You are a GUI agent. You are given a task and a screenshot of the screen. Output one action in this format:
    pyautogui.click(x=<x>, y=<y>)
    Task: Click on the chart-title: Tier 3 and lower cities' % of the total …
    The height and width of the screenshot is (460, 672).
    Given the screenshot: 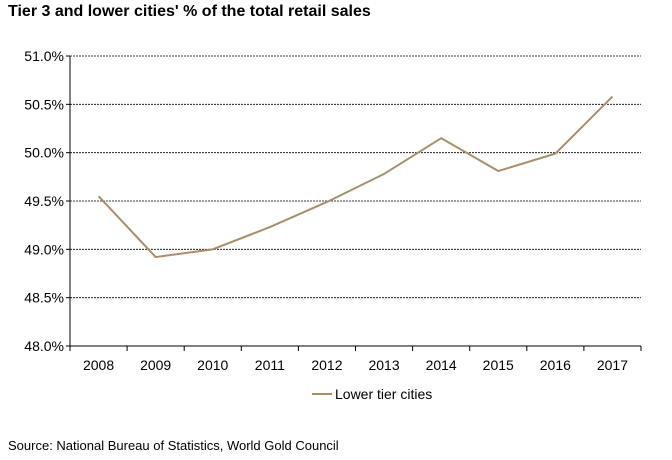 What is the action you would take?
    pyautogui.click(x=189, y=11)
    